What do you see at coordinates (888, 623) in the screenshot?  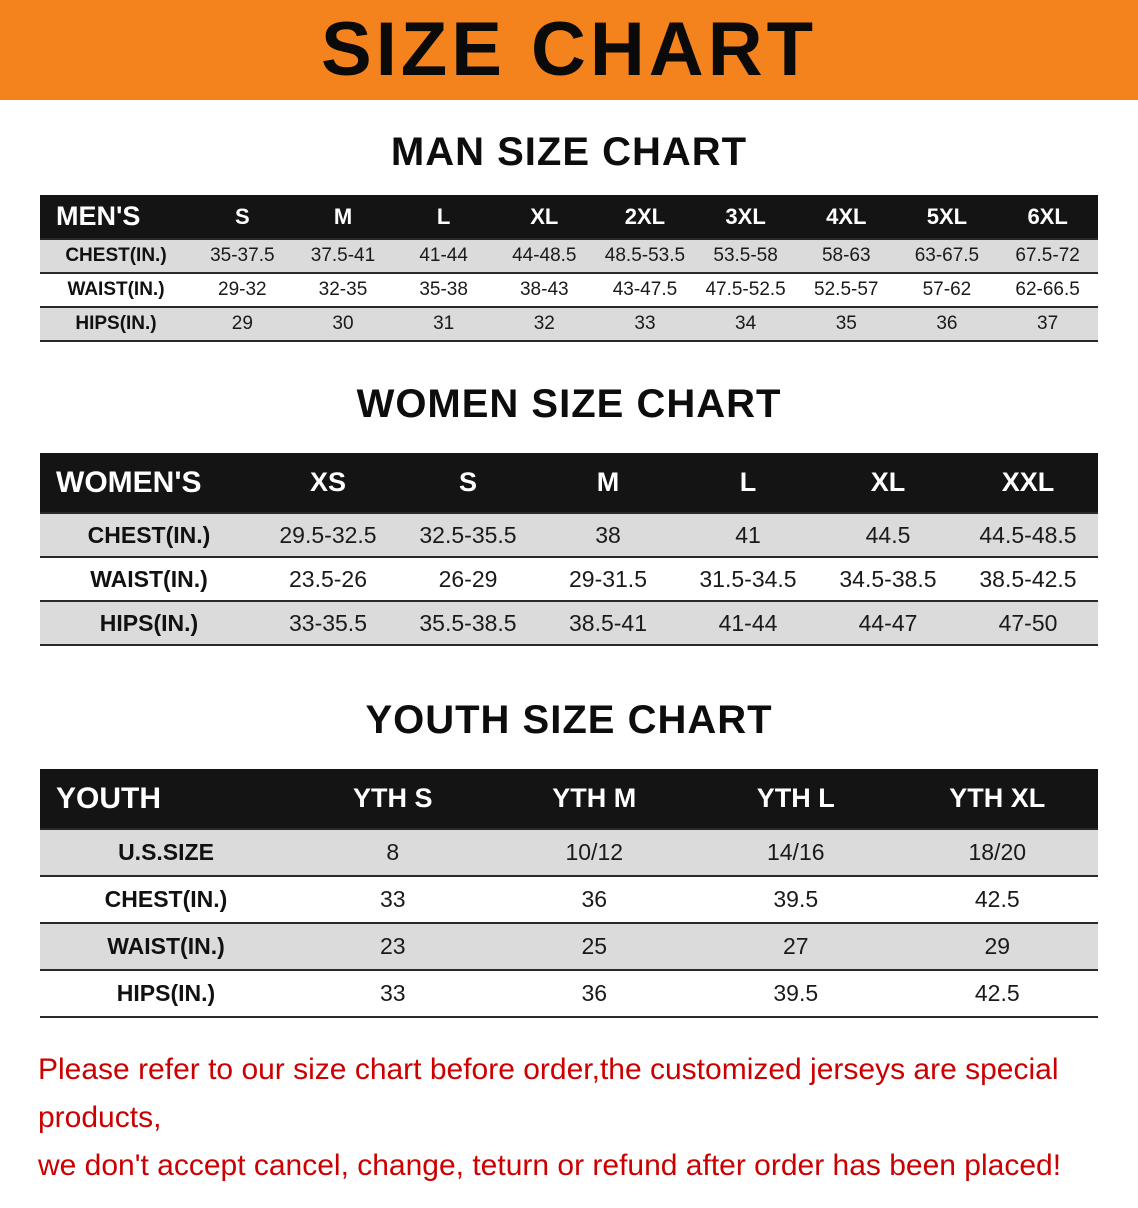 I see `size-value-cell: 44-47` at bounding box center [888, 623].